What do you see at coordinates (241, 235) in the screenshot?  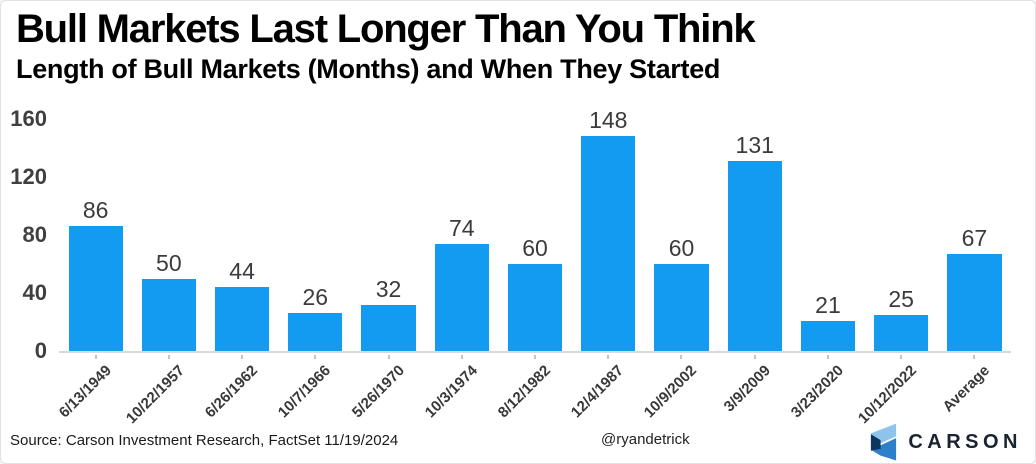 I see `bar-column: 44` at bounding box center [241, 235].